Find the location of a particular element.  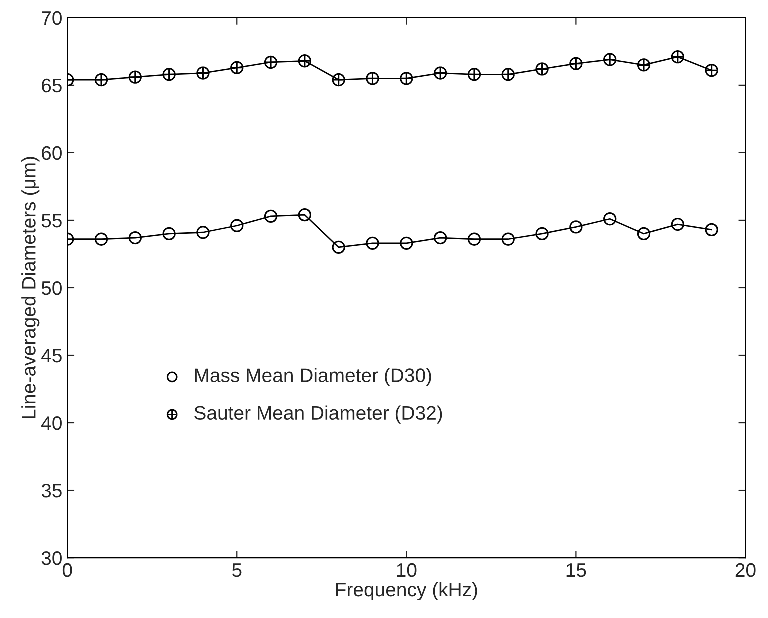

legend-label: Mass Mean Diameter (D30) is located at coordinates (313, 377).